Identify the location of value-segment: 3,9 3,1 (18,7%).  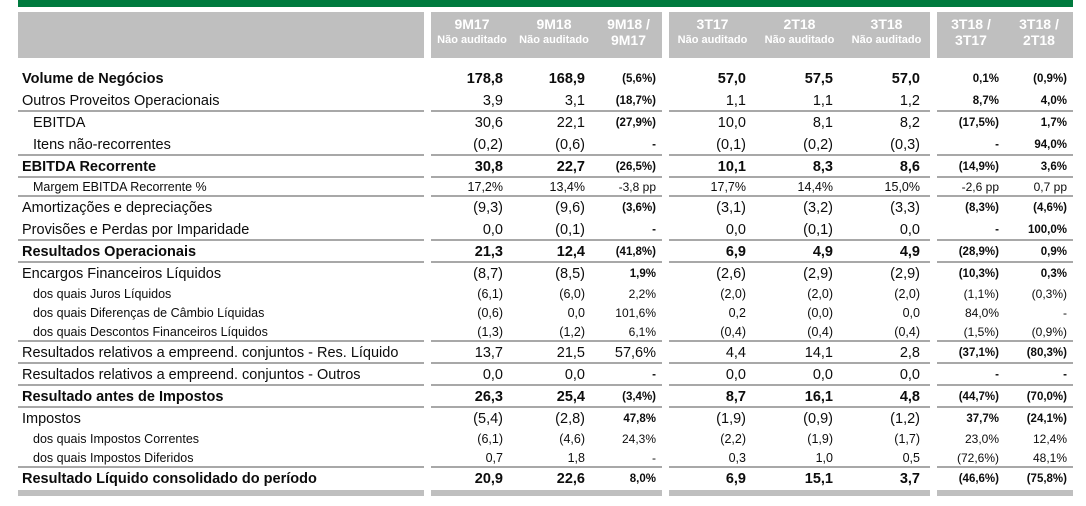
(546, 101).